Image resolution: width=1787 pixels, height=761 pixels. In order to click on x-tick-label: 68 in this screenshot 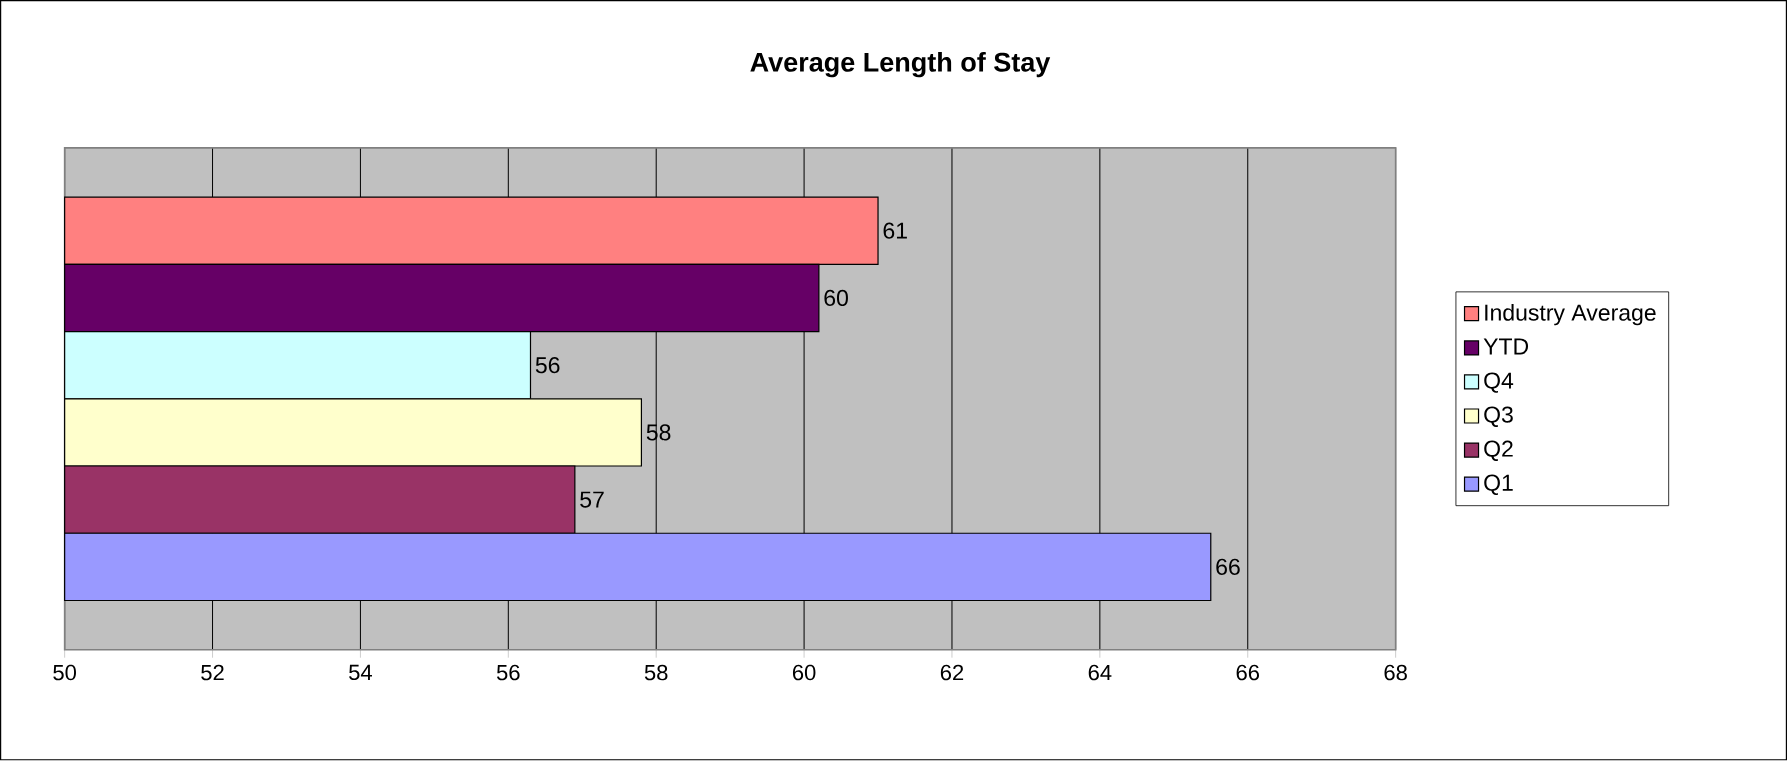, I will do `click(1395, 673)`.